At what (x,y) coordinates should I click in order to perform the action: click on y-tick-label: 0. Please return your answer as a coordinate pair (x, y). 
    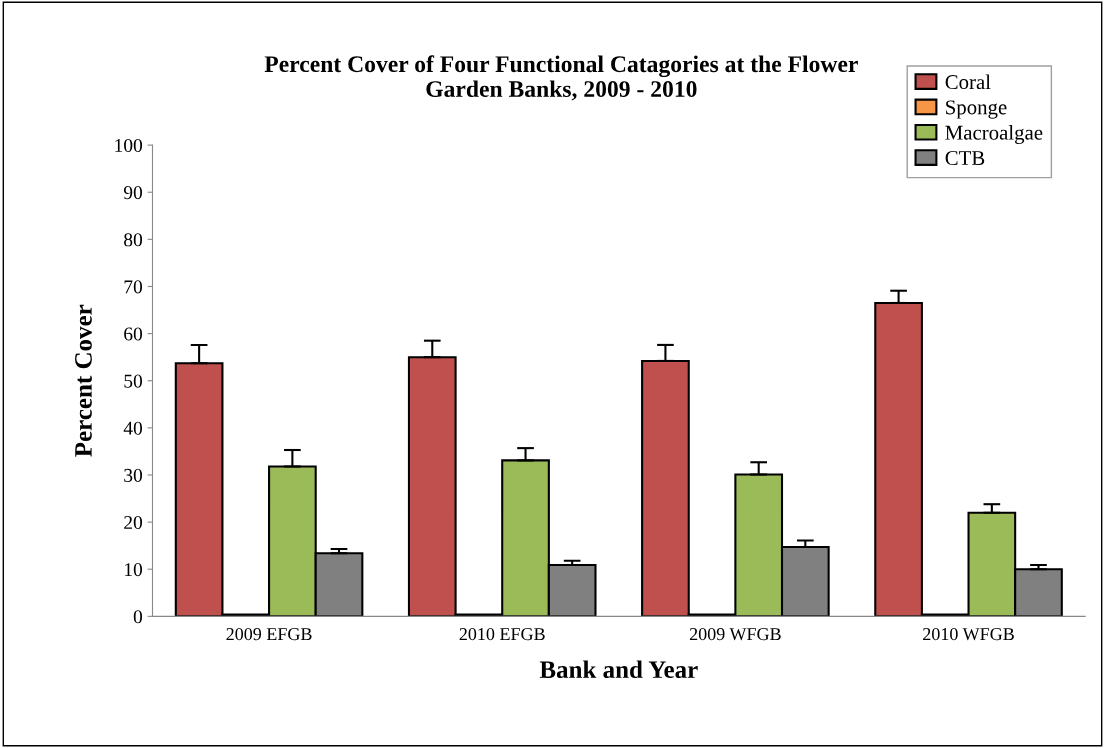
    Looking at the image, I should click on (138, 617).